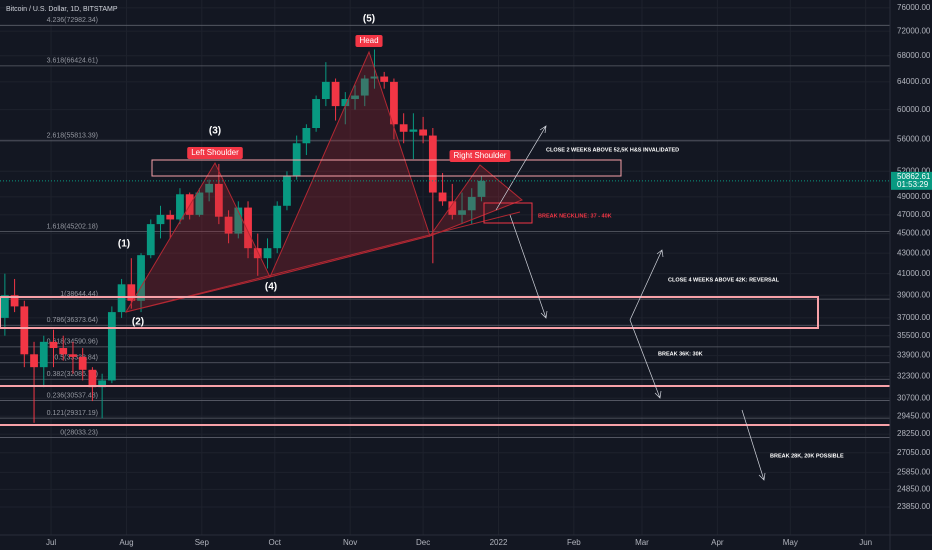  Describe the element at coordinates (215, 131) in the screenshot. I see `wave-label: (3)` at that location.